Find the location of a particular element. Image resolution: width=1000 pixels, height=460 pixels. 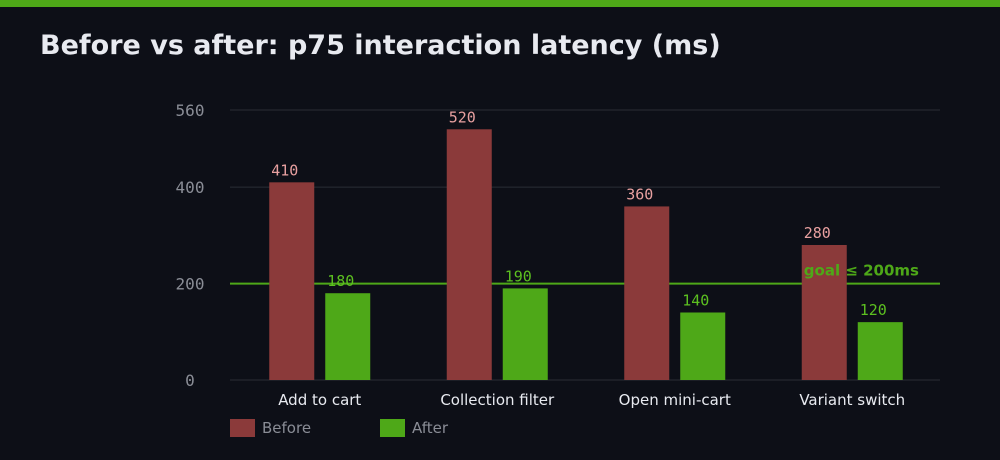

legend-label: After is located at coordinates (430, 428).